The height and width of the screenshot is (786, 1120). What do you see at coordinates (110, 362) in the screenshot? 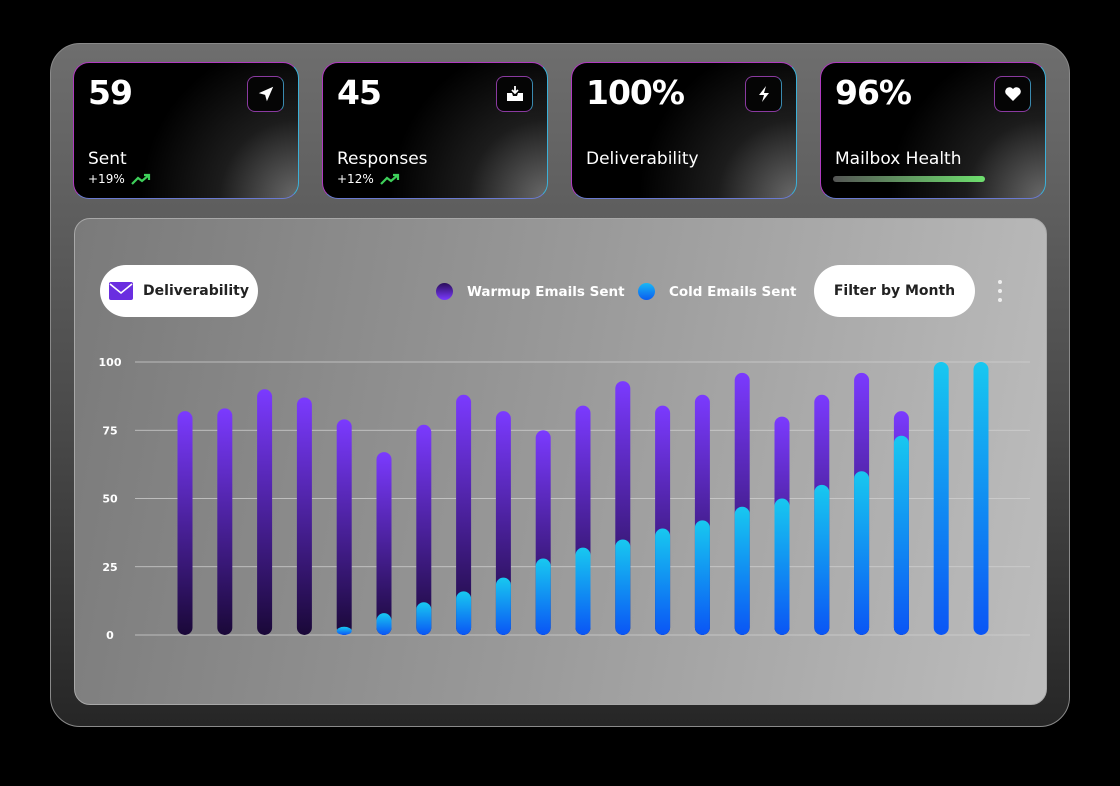
I see `y-tick-label: 100` at bounding box center [110, 362].